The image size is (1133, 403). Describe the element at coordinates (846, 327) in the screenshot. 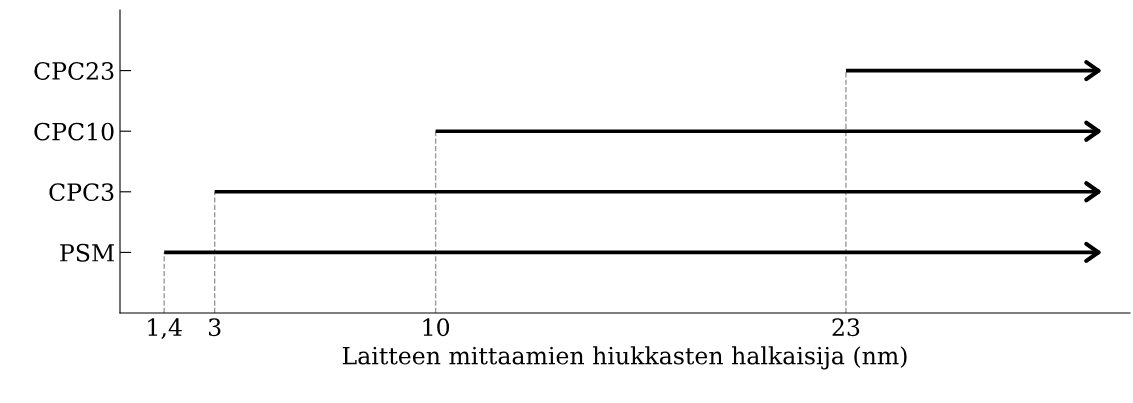

I see `x-tick-label: 23` at that location.